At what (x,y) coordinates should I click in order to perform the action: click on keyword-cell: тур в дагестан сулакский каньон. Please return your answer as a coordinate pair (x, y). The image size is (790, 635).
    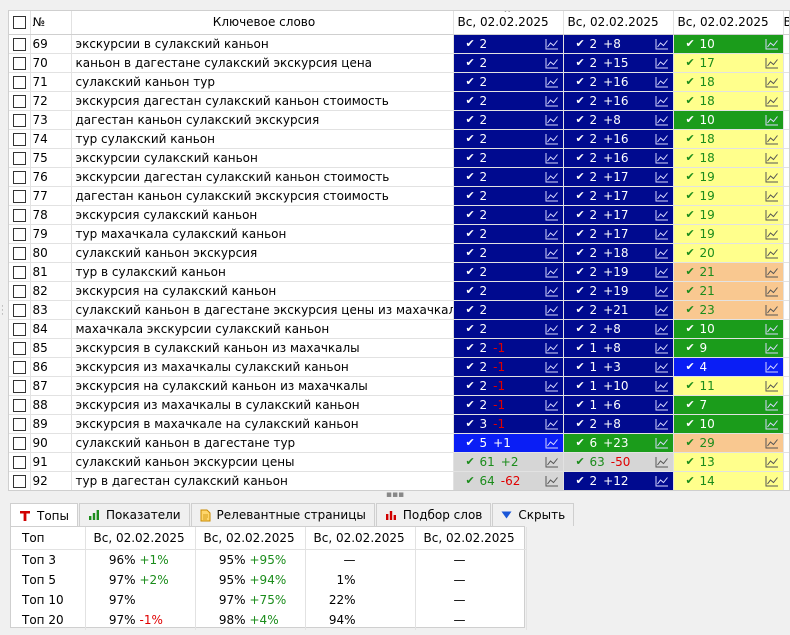
    Looking at the image, I should click on (262, 480).